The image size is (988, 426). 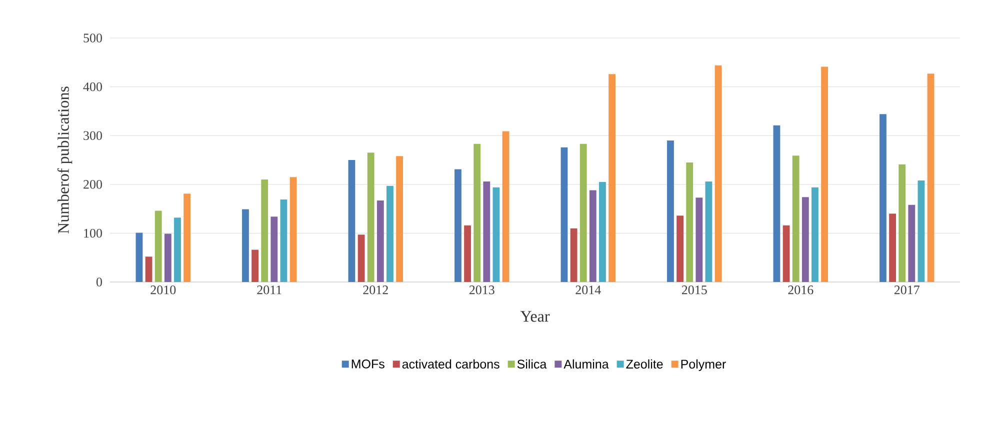 I want to click on x-tick-label: 2011, so click(x=269, y=290).